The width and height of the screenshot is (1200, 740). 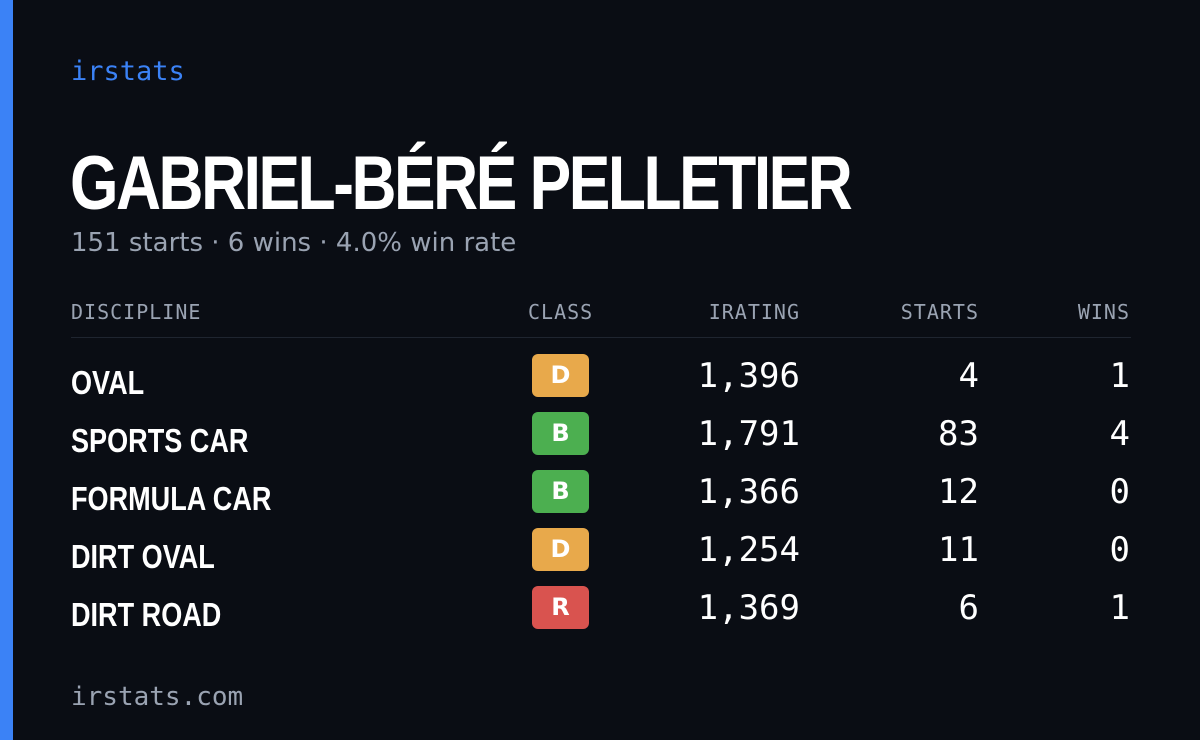 What do you see at coordinates (958, 492) in the screenshot?
I see `cell: 12` at bounding box center [958, 492].